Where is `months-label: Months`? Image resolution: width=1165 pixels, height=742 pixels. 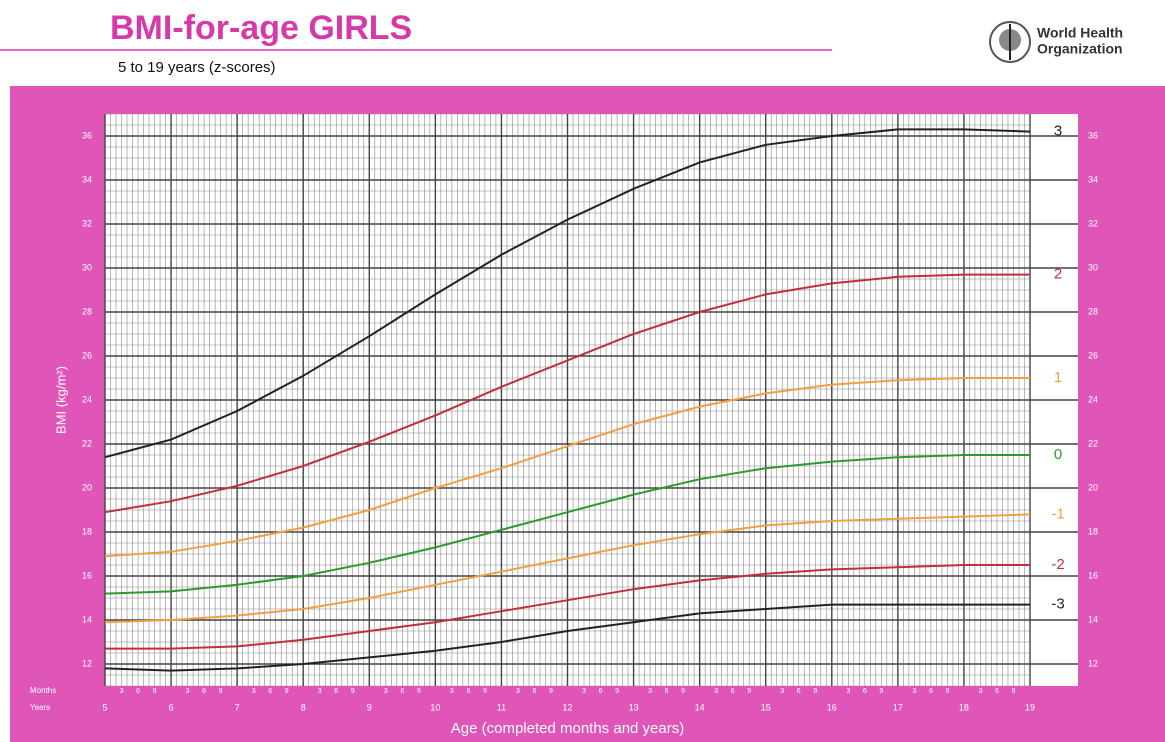 months-label: Months is located at coordinates (43, 690).